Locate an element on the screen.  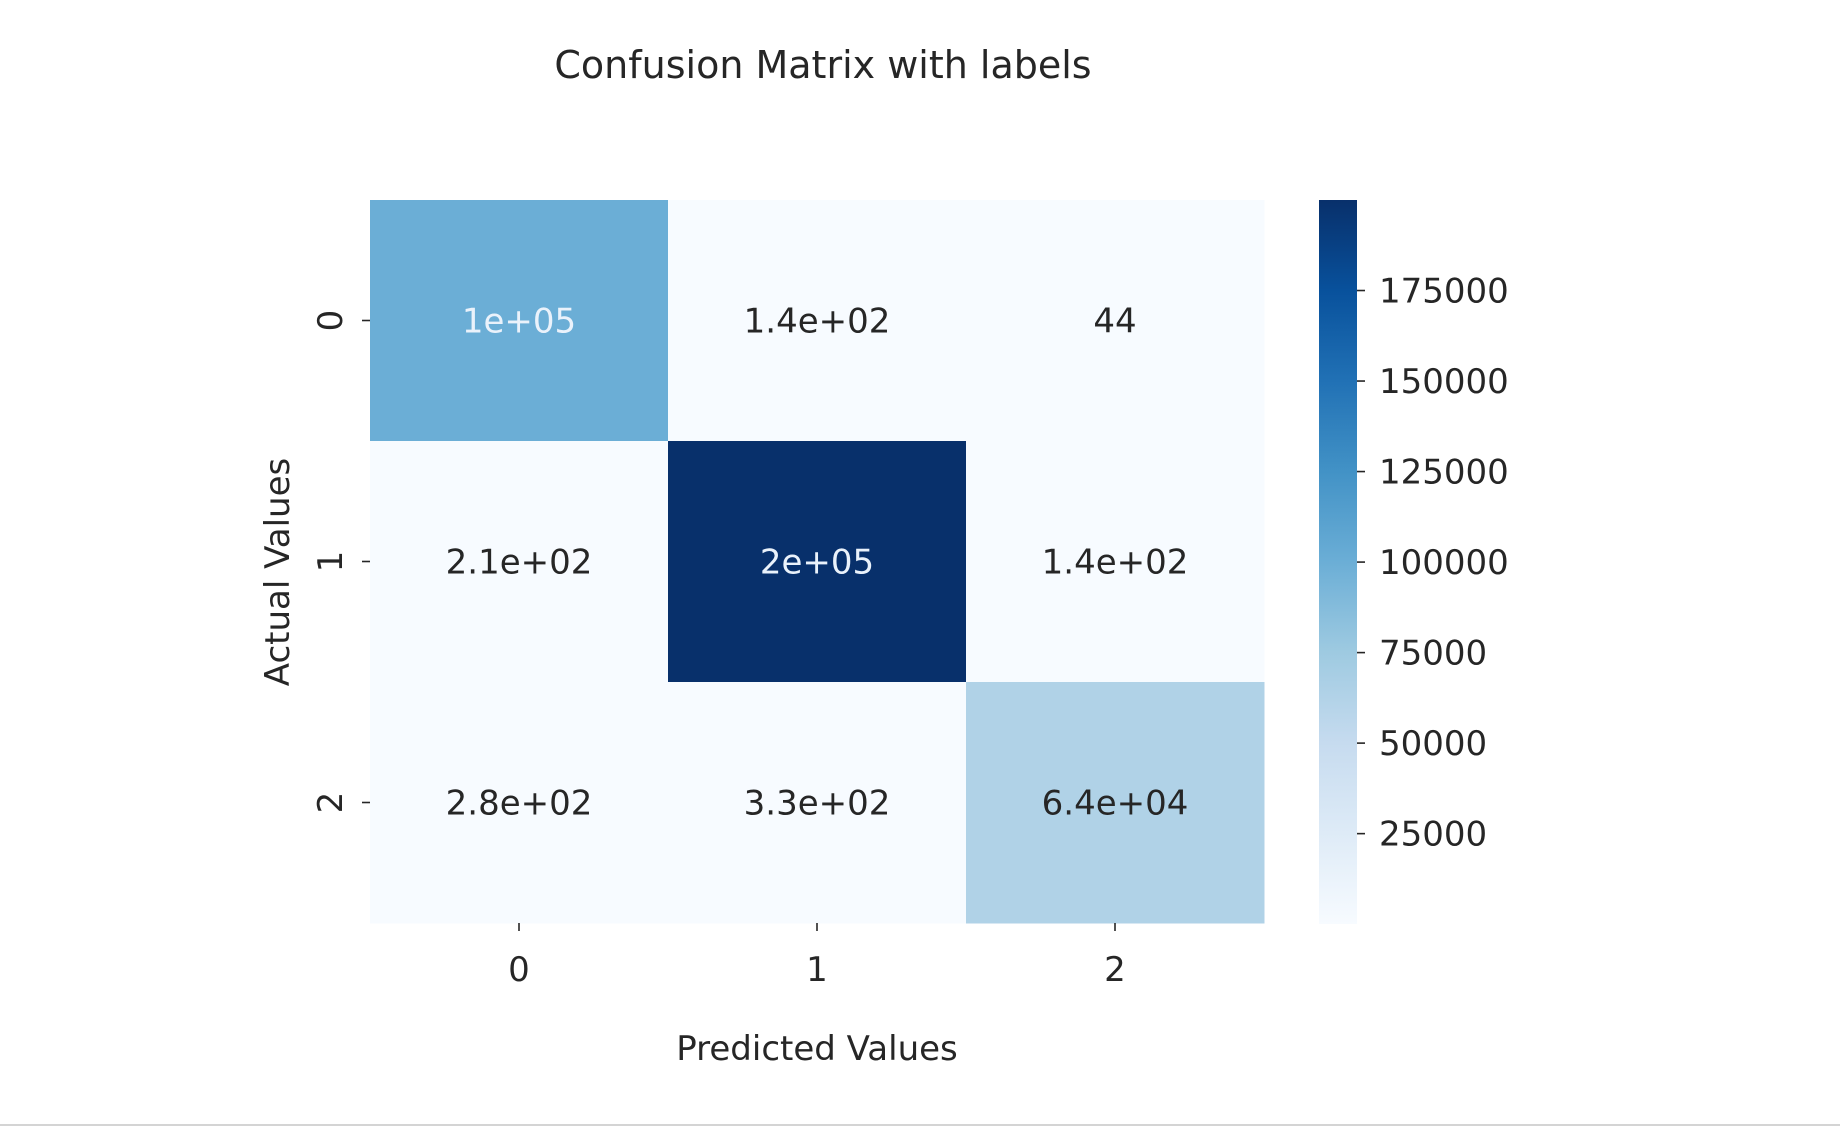
colorbar-ticks: 25000 50000 75000 100000 125000 150000 175000 is located at coordinates (1433, 563).